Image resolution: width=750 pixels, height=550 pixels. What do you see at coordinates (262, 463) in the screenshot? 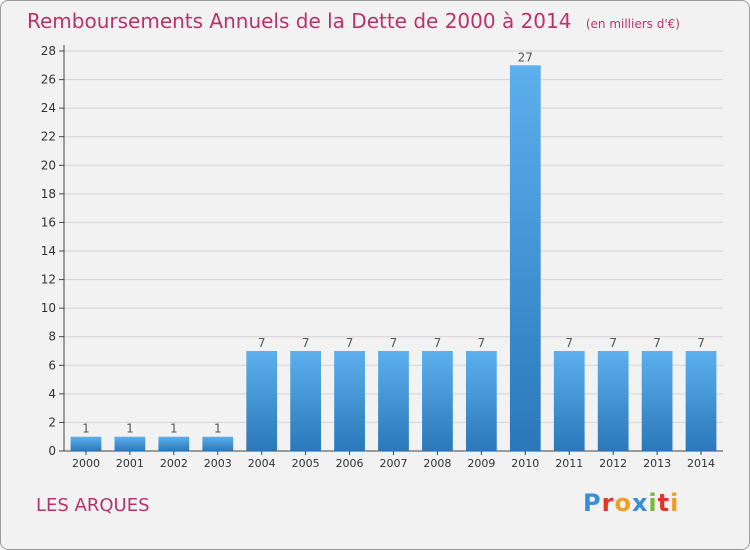
I see `x-tick-label: 2004` at bounding box center [262, 463].